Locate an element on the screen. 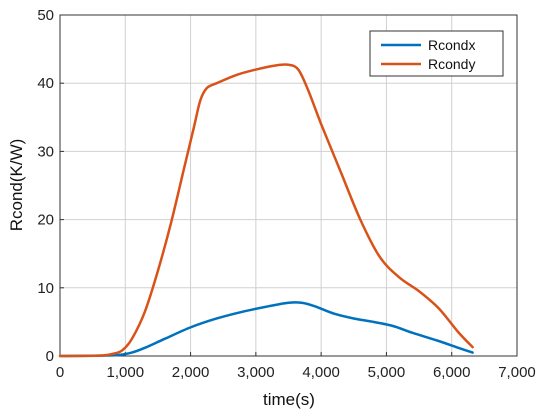 The height and width of the screenshot is (414, 550). x-axis: 0 1,000 2,000 3,000 4,000 5,000 6,000 7,000 is located at coordinates (296, 366).